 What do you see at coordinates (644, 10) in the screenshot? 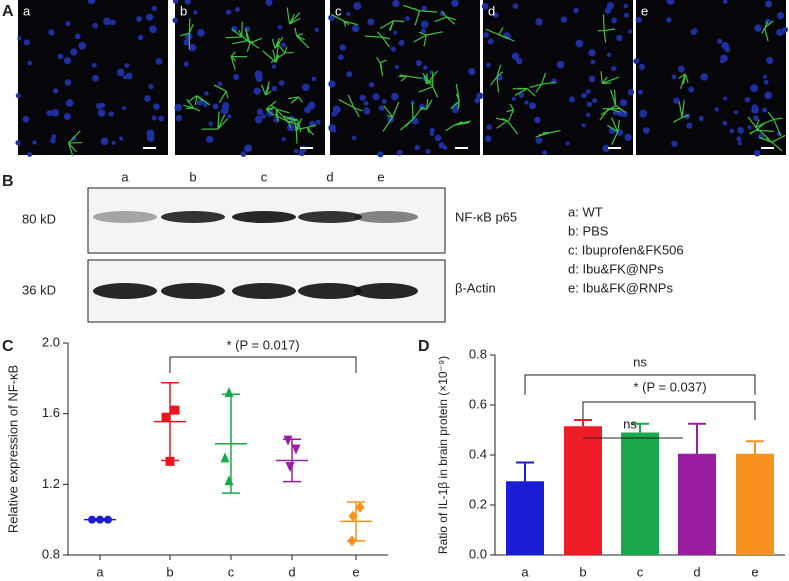
I see `image-label: e` at bounding box center [644, 10].